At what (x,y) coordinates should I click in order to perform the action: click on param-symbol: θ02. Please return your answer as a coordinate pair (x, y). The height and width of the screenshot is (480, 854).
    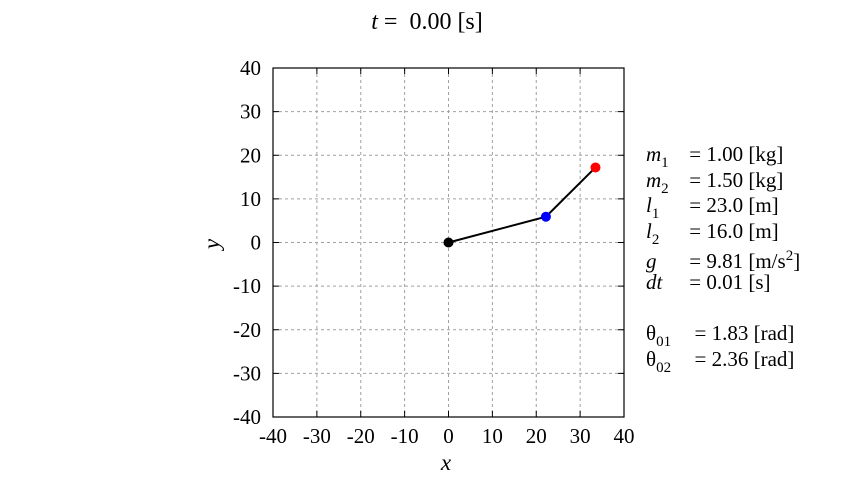
    Looking at the image, I should click on (659, 361).